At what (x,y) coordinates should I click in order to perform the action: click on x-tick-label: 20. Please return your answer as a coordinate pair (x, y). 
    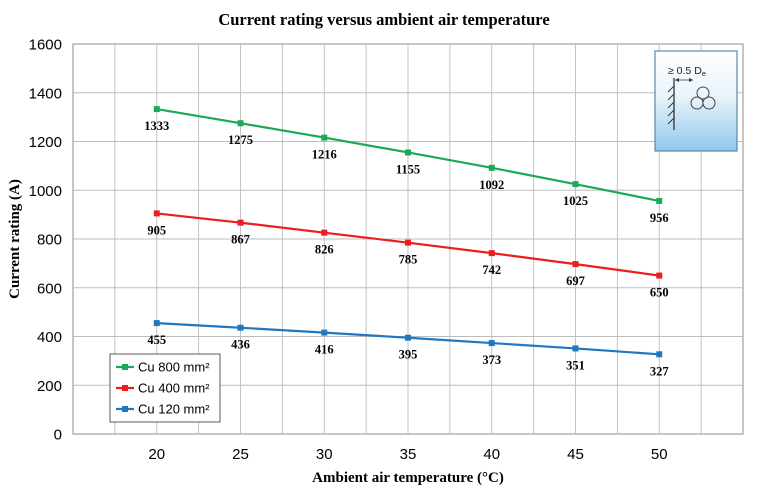
    Looking at the image, I should click on (156, 454).